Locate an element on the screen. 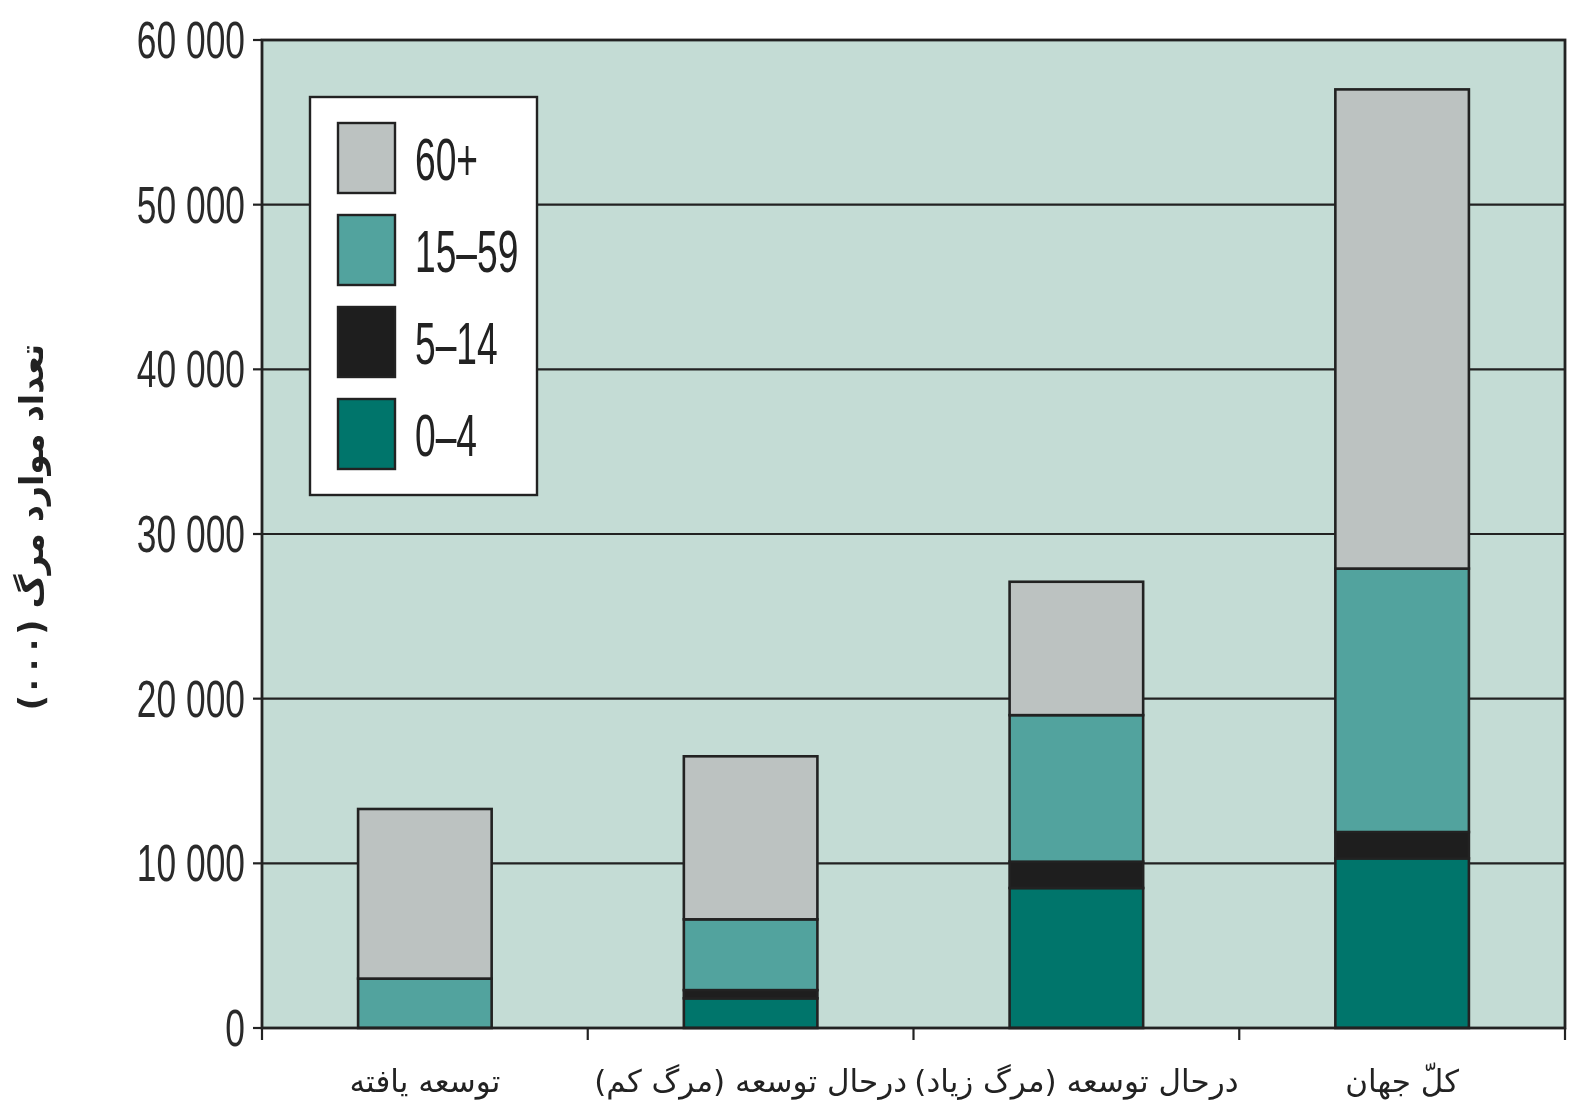 This screenshot has width=1572, height=1112. y-axis-title: تعداد موارد مرگ (۰۰۰) is located at coordinates (31, 527).